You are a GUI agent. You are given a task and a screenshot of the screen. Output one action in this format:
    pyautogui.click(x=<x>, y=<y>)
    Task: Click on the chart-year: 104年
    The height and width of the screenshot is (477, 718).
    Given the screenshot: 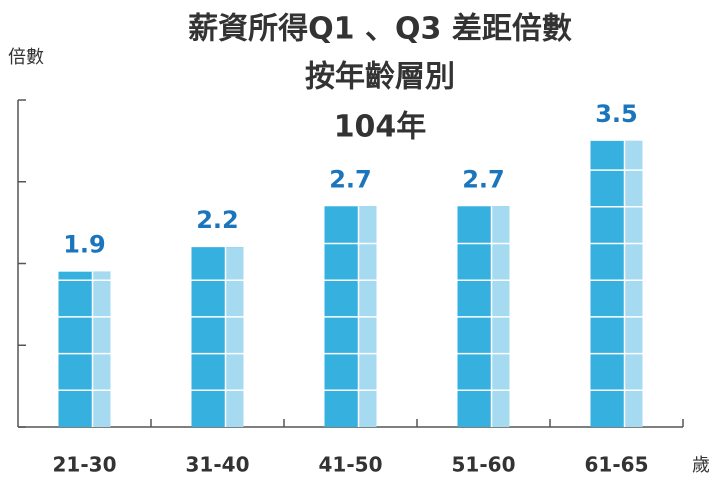 What is the action you would take?
    pyautogui.click(x=380, y=127)
    